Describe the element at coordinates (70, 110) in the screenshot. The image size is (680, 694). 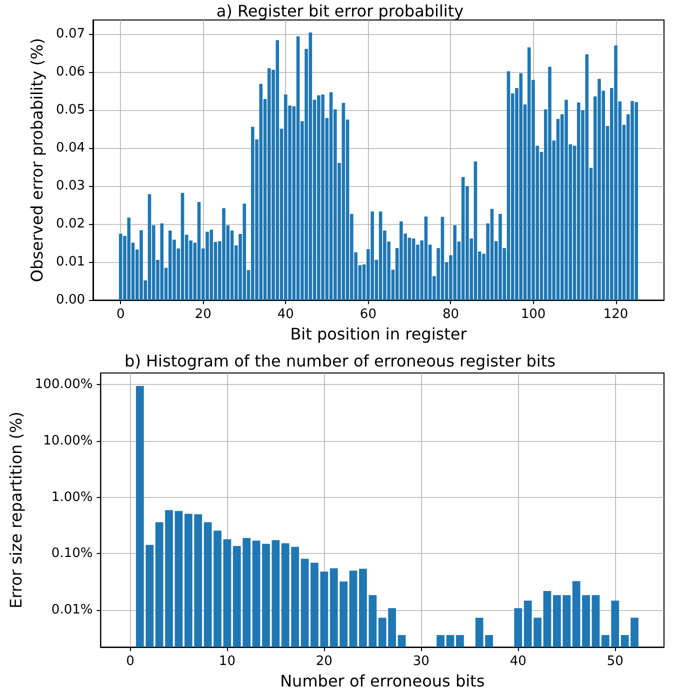
I see `y-tick-label: 0.05` at that location.